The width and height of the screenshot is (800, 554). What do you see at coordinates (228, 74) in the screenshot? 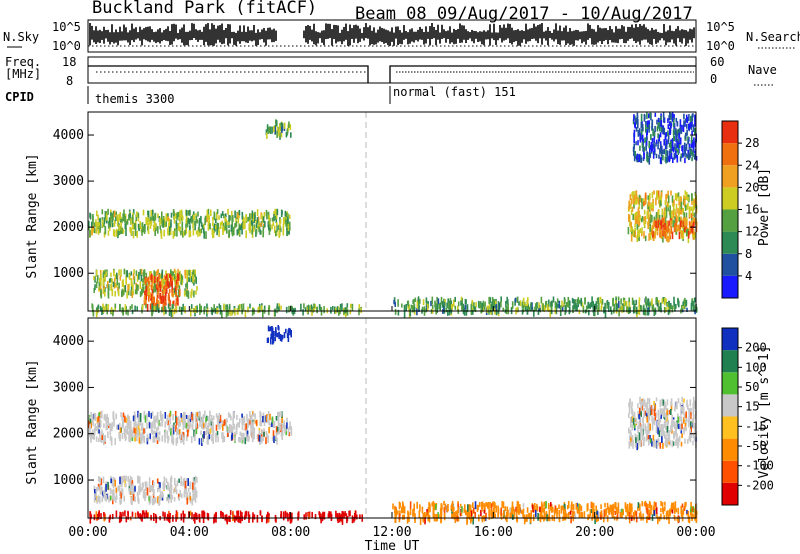
I see `frequency-trace-a` at bounding box center [228, 74].